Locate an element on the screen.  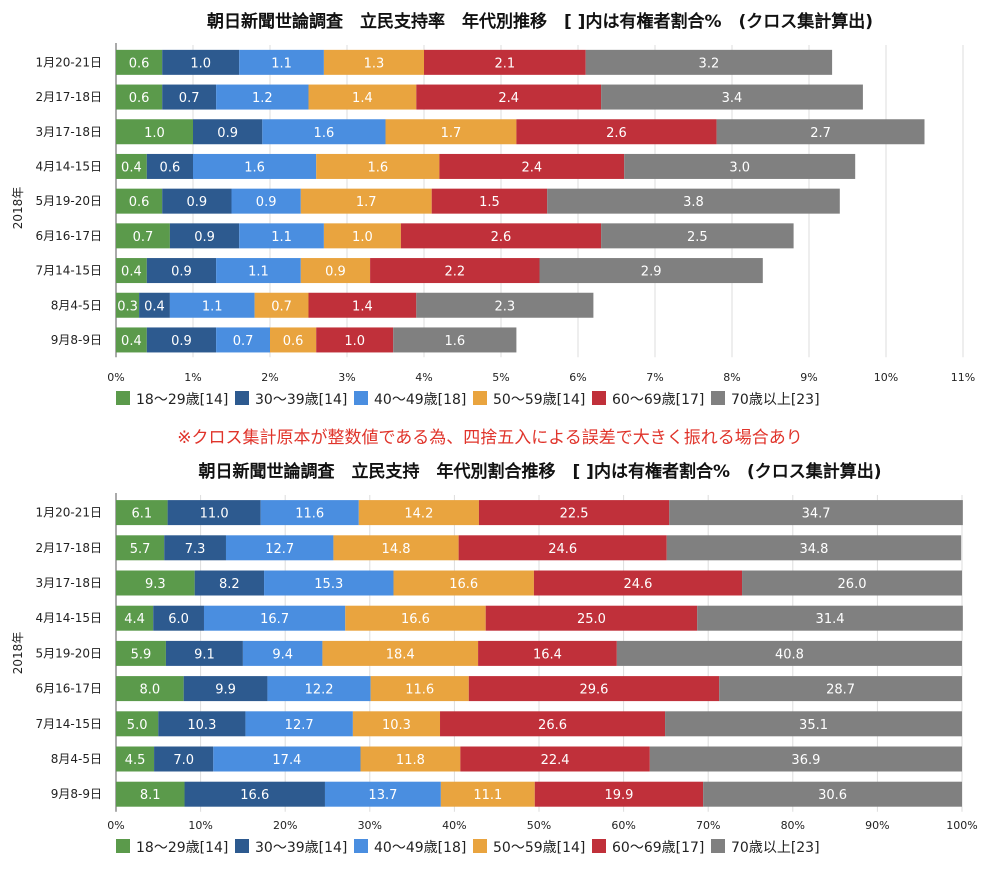
data-label: 40.8 is located at coordinates (789, 654).